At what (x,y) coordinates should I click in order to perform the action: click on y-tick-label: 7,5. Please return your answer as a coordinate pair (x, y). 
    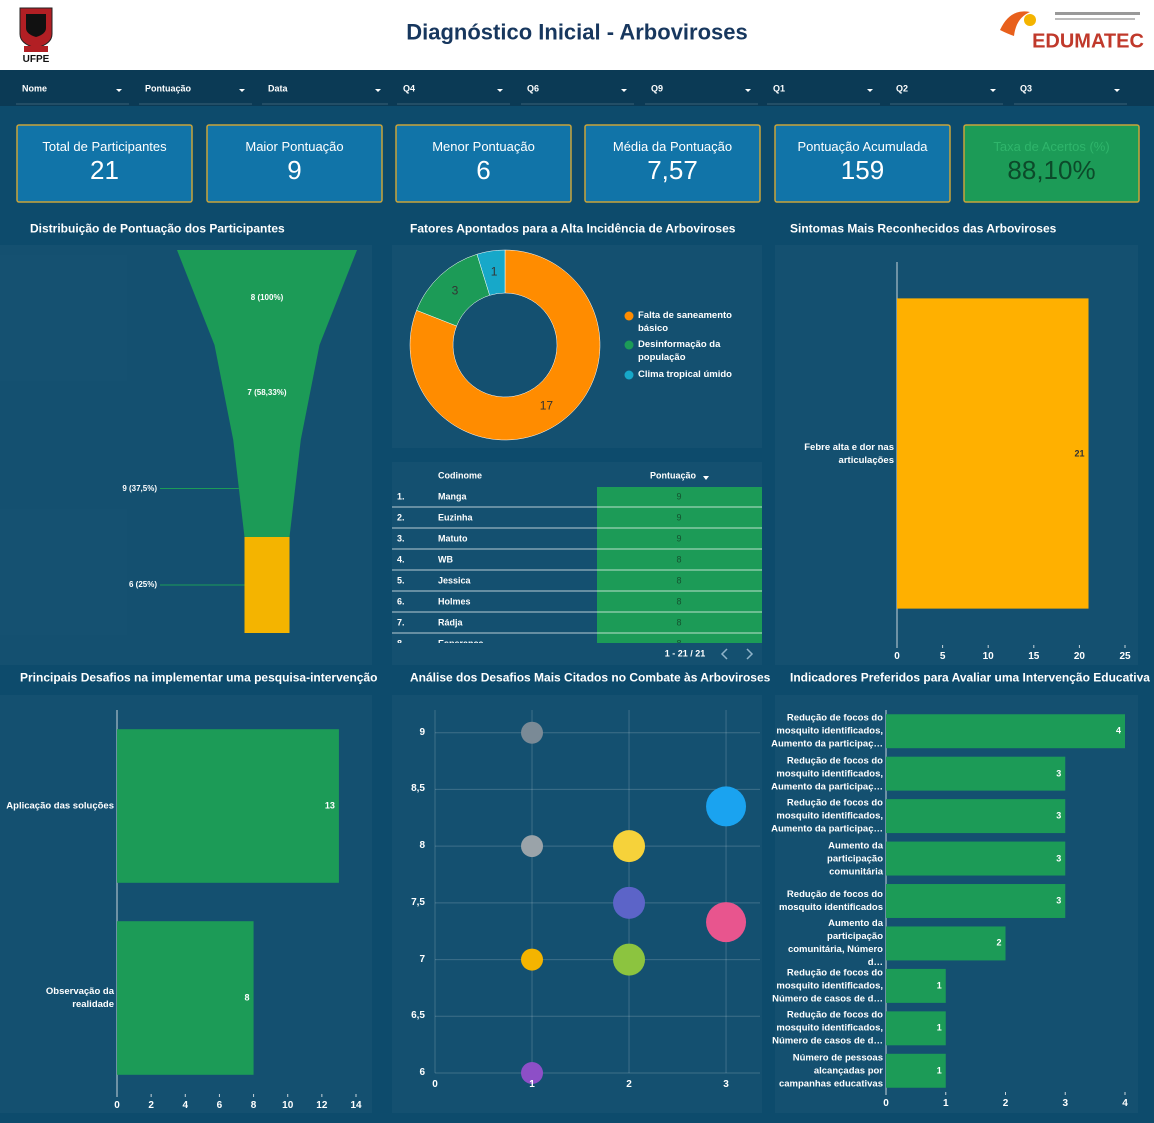
    Looking at the image, I should click on (418, 902).